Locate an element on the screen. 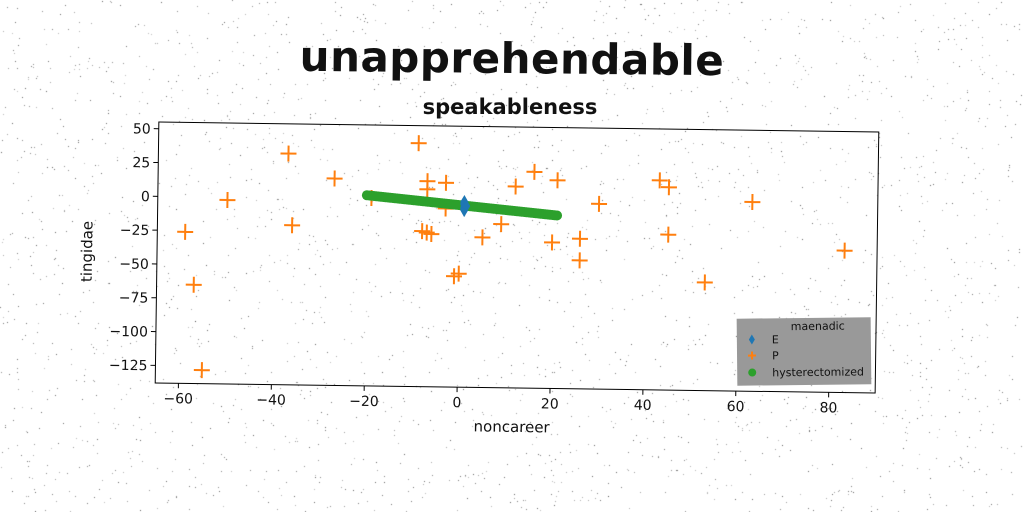  legend-title: maenadic is located at coordinates (818, 327).